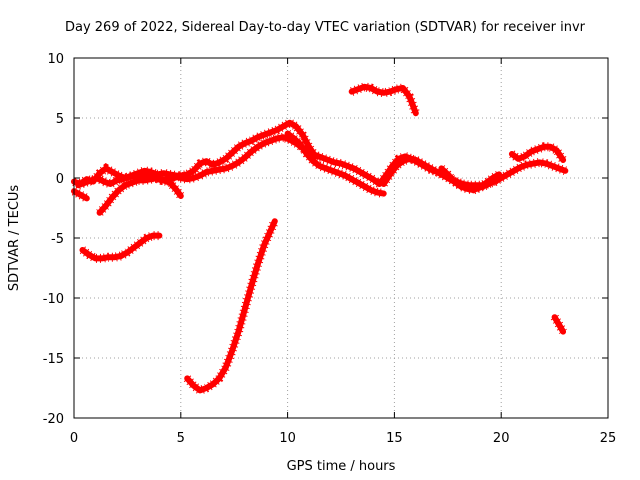  What do you see at coordinates (55, 59) in the screenshot?
I see `y-tick-label: 10` at bounding box center [55, 59].